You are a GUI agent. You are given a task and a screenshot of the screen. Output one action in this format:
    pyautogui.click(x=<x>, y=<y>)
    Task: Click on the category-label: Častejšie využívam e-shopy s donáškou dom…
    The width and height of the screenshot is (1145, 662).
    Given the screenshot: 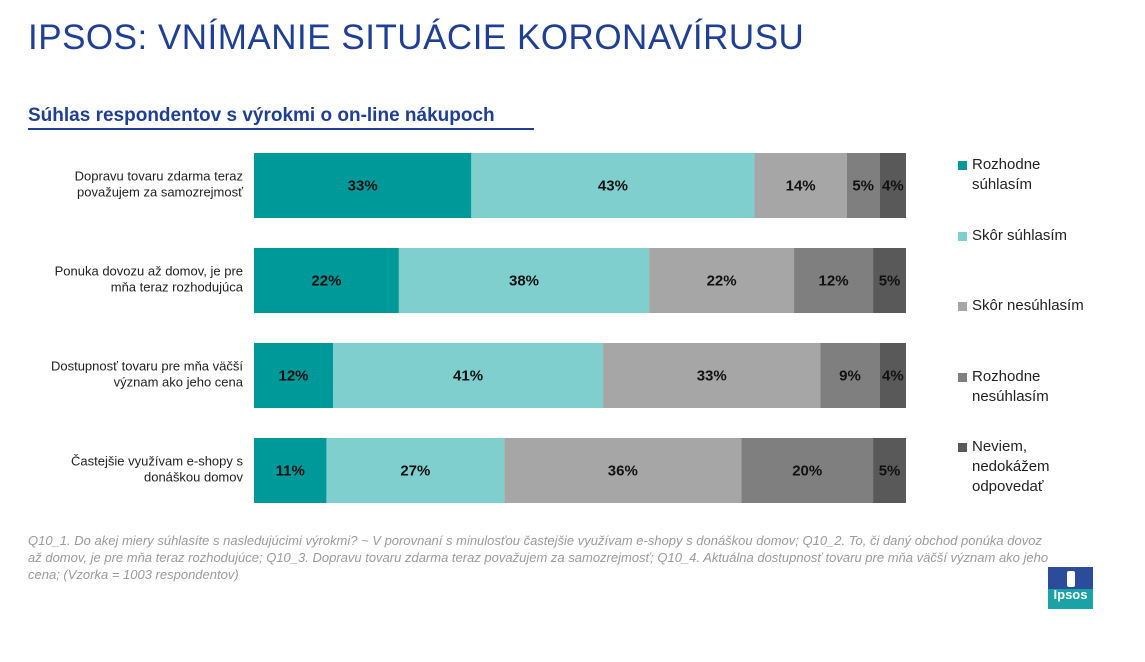 What is the action you would take?
    pyautogui.click(x=157, y=469)
    